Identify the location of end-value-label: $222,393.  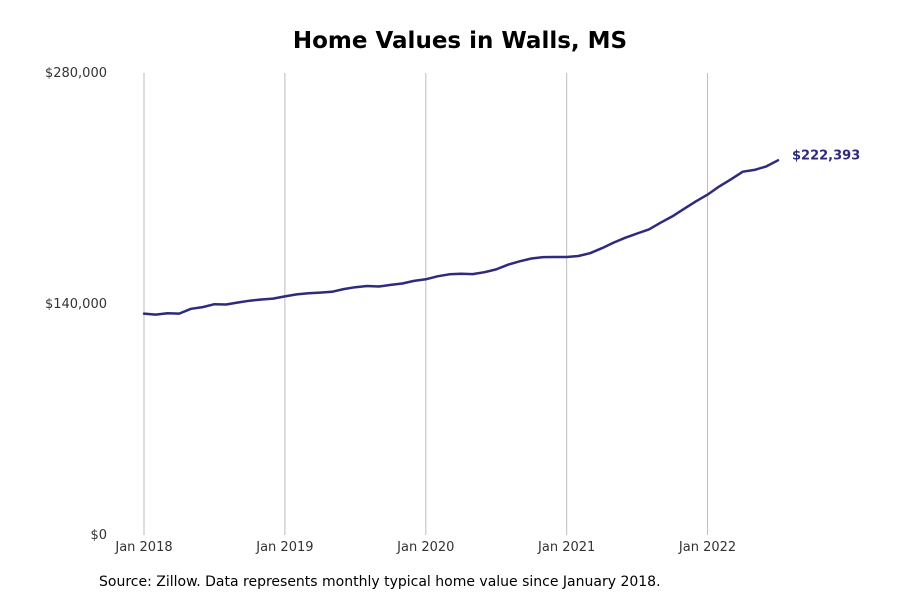
(826, 155).